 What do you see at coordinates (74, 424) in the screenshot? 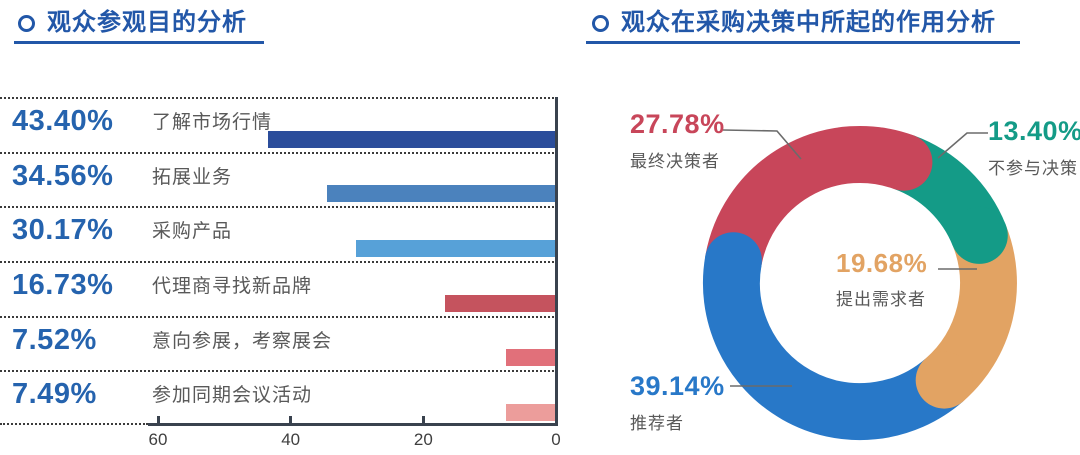
I see `bar-chart-x-axis-dotted-extension` at bounding box center [74, 424].